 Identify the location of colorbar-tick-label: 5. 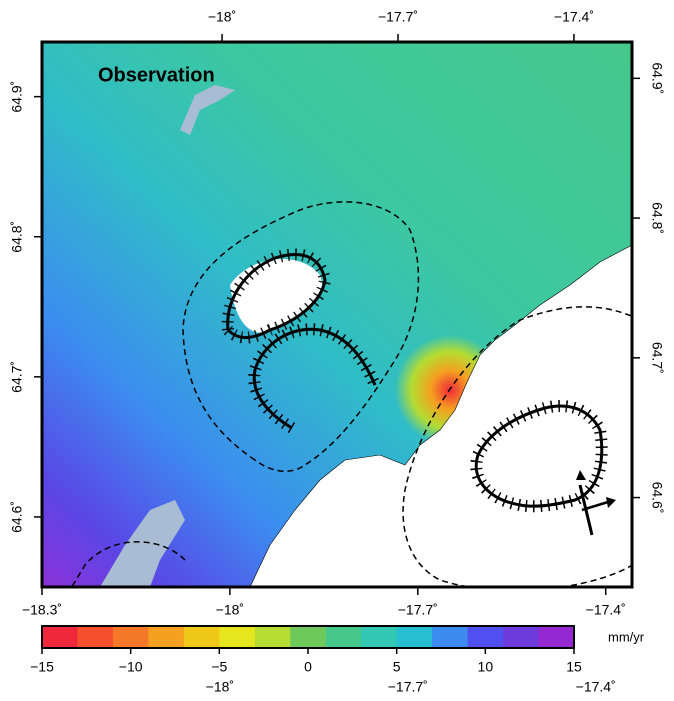
(397, 667).